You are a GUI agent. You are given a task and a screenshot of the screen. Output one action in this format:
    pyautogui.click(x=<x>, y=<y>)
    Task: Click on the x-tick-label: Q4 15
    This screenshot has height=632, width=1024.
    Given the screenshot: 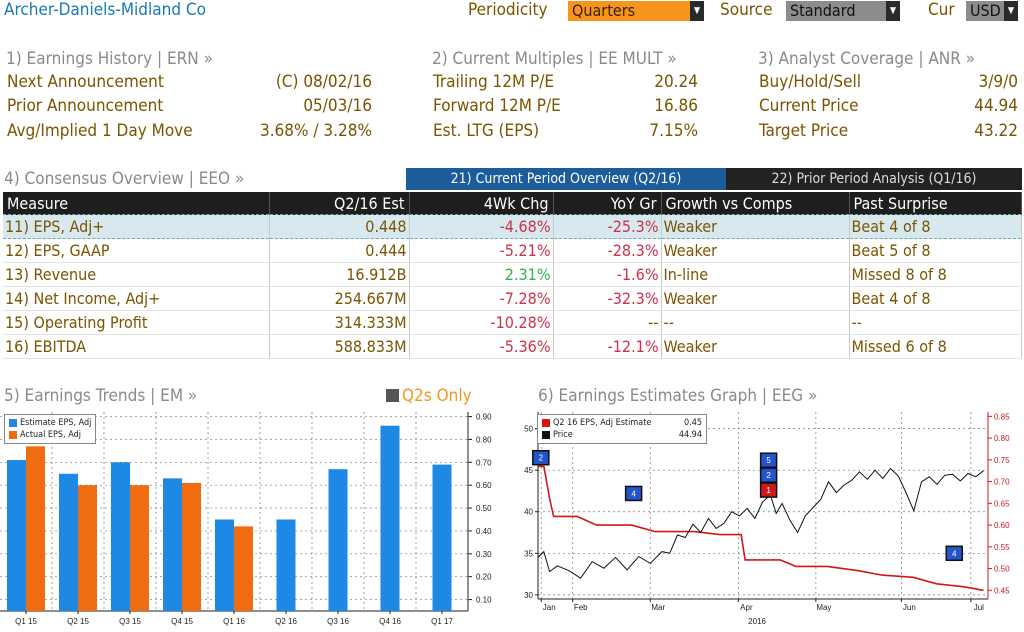 What is the action you would take?
    pyautogui.click(x=182, y=621)
    